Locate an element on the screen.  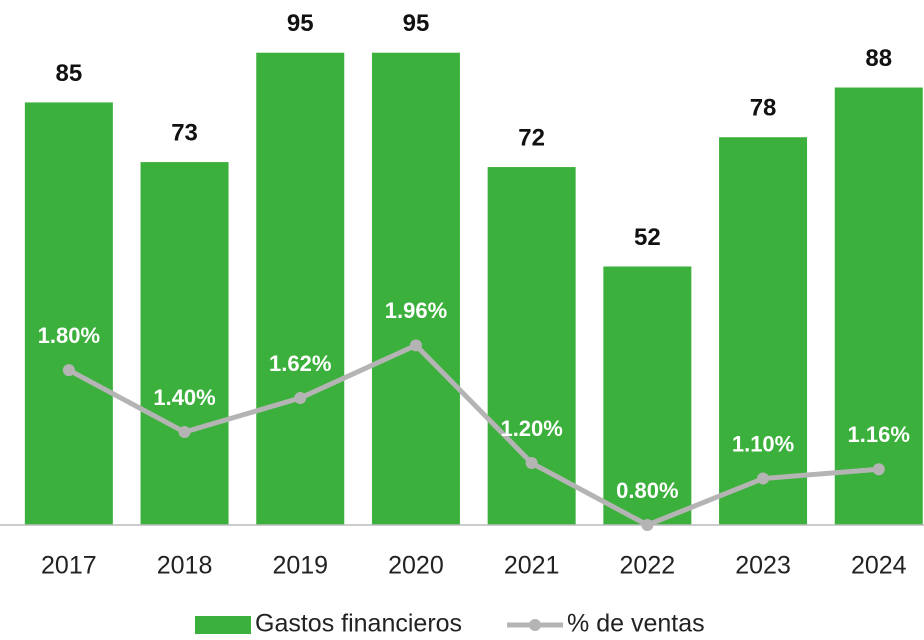
legend-label: % de ventas is located at coordinates (636, 624).